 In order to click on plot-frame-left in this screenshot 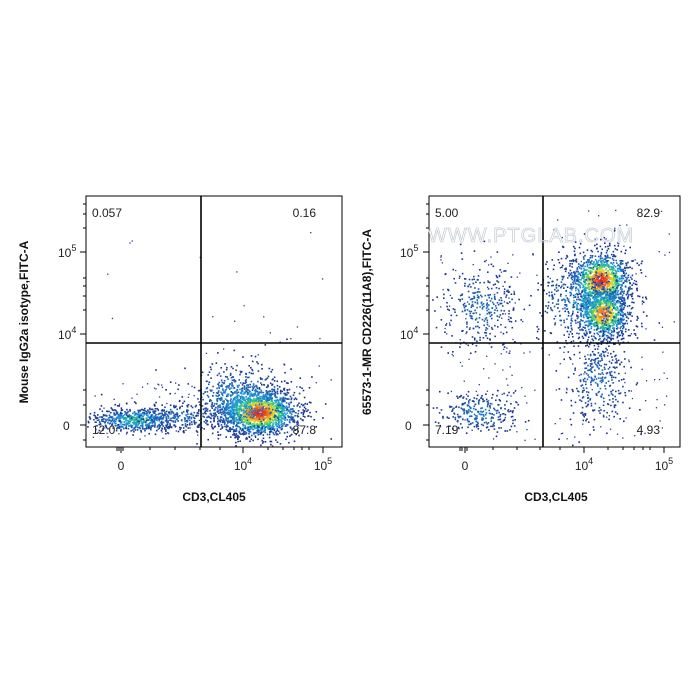, I will do `click(214, 321)`.